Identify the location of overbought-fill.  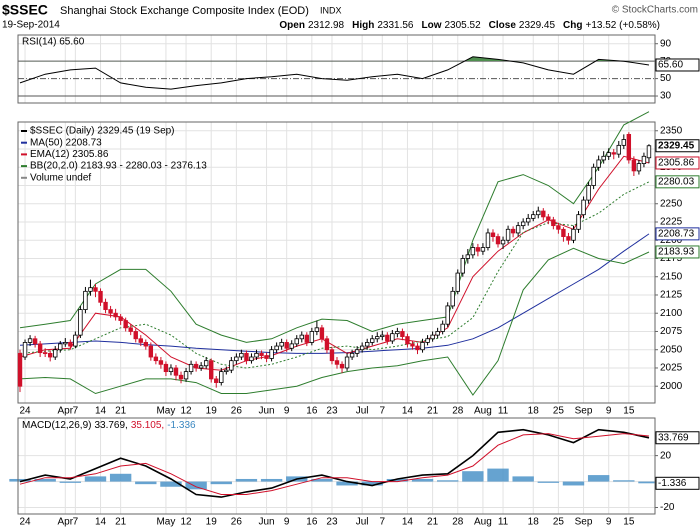
(334, 59).